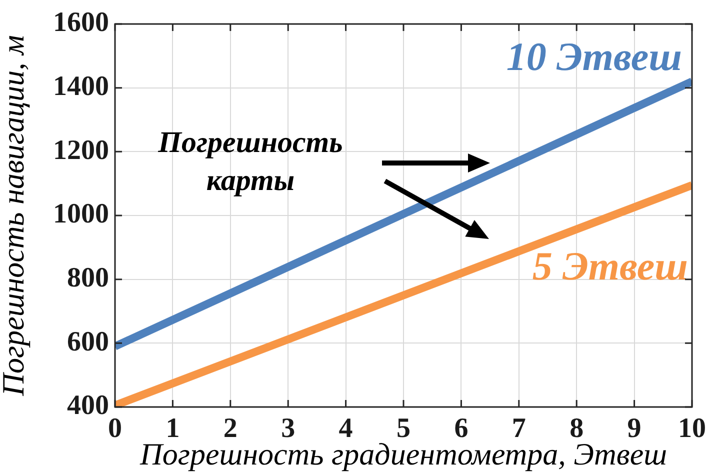  I want to click on annotation: Погрешность карты, so click(250, 161).